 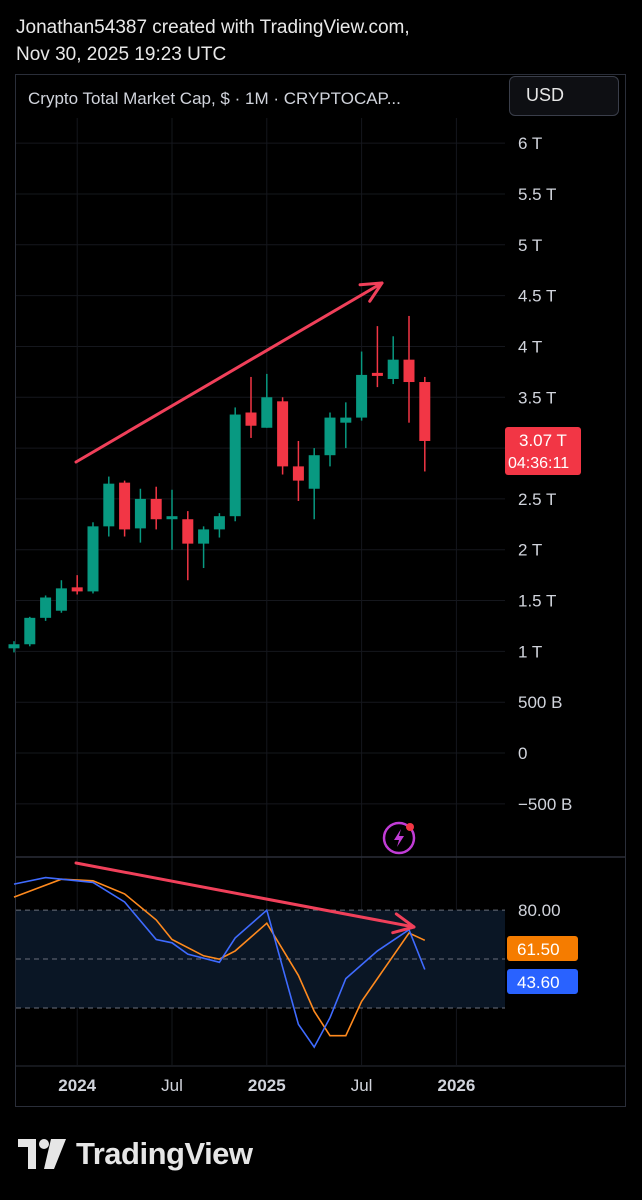 I want to click on currency-button: USD, so click(x=564, y=96).